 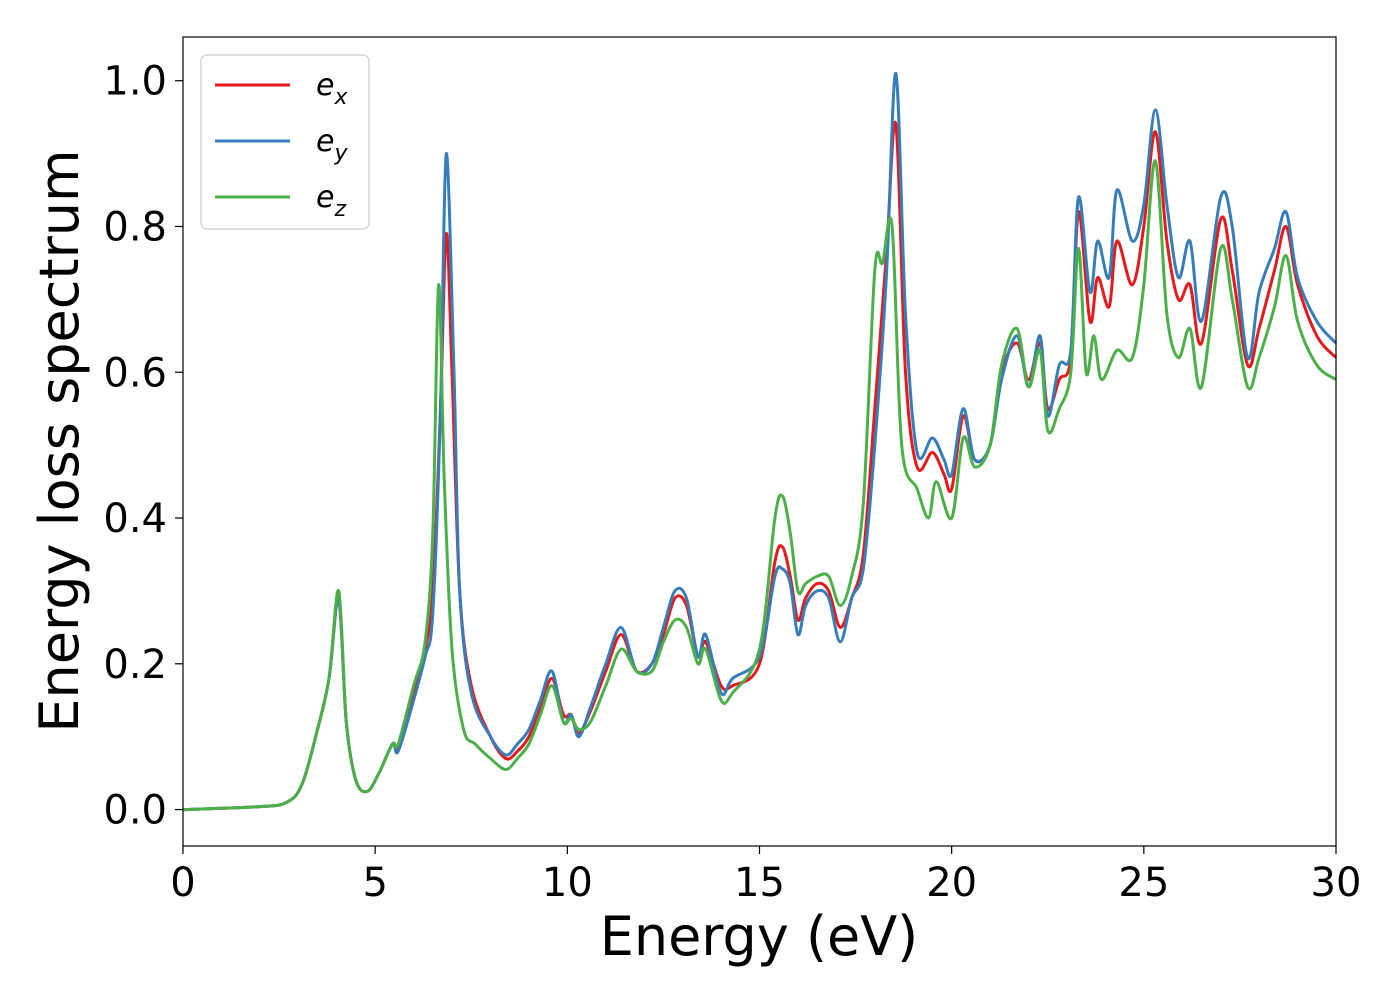 What do you see at coordinates (567, 883) in the screenshot?
I see `x-tick-label: 10` at bounding box center [567, 883].